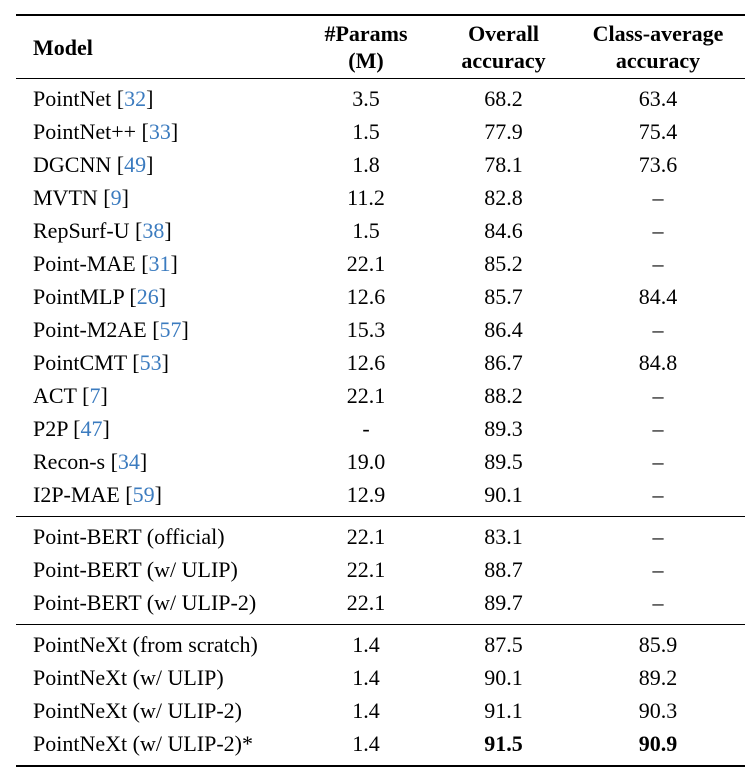  What do you see at coordinates (658, 296) in the screenshot?
I see `class-average-accuracy-value: 84.4` at bounding box center [658, 296].